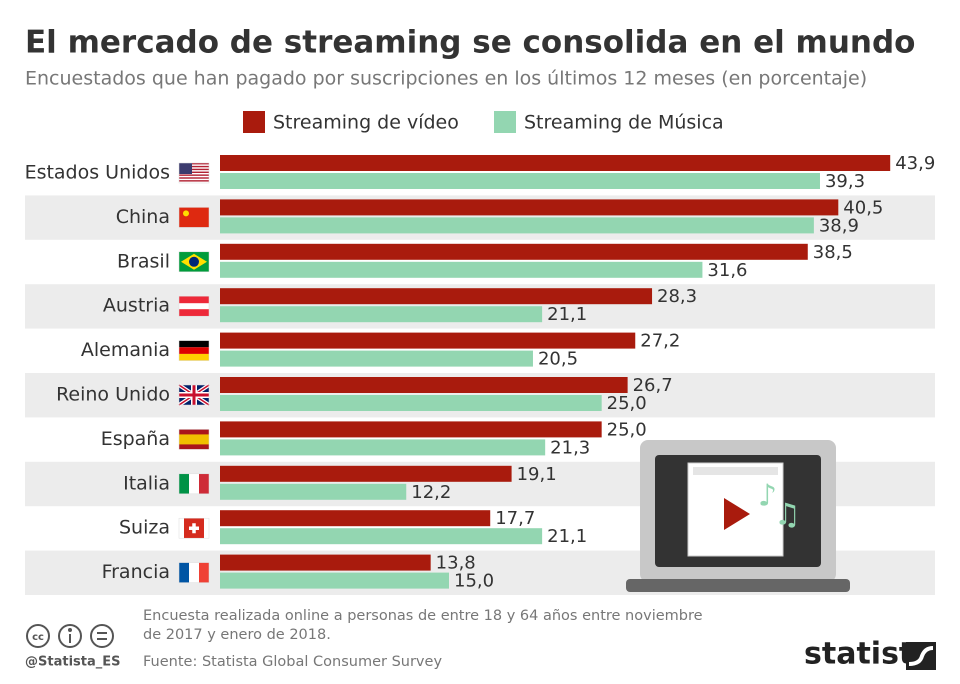 The height and width of the screenshot is (684, 960). Describe the element at coordinates (144, 528) in the screenshot. I see `y-tick-label: Suiza` at that location.